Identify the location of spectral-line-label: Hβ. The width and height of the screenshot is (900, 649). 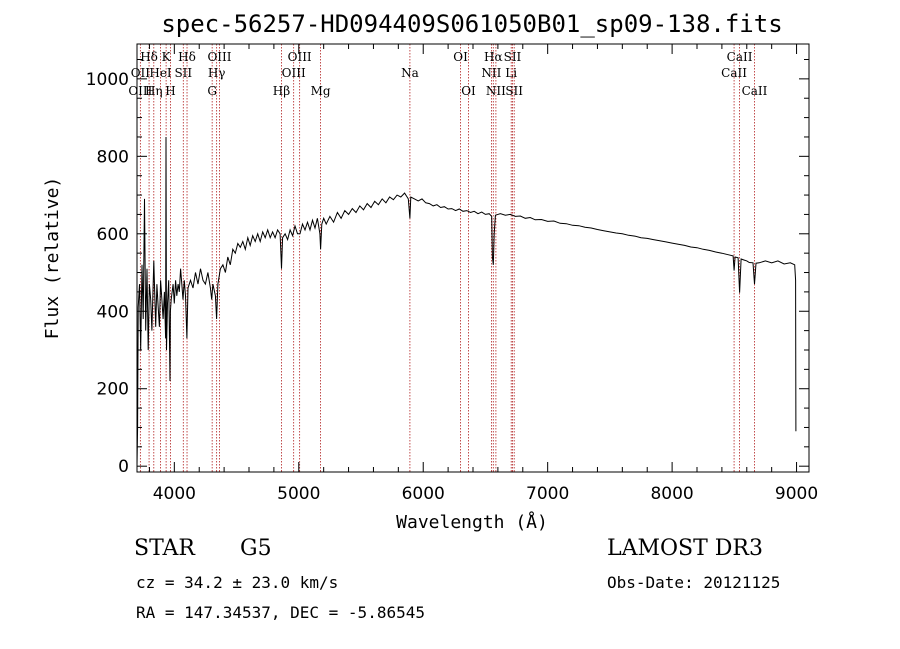
(281, 91).